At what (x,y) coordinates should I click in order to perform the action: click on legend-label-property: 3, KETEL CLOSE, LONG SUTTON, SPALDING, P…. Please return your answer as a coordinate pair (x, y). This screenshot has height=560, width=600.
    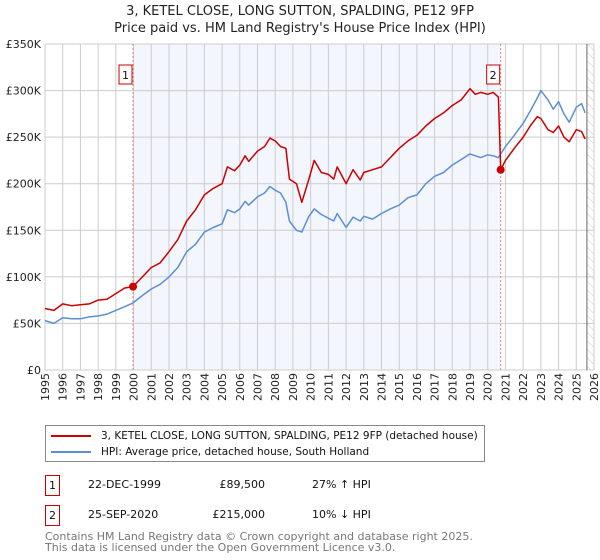
    Looking at the image, I should click on (289, 436).